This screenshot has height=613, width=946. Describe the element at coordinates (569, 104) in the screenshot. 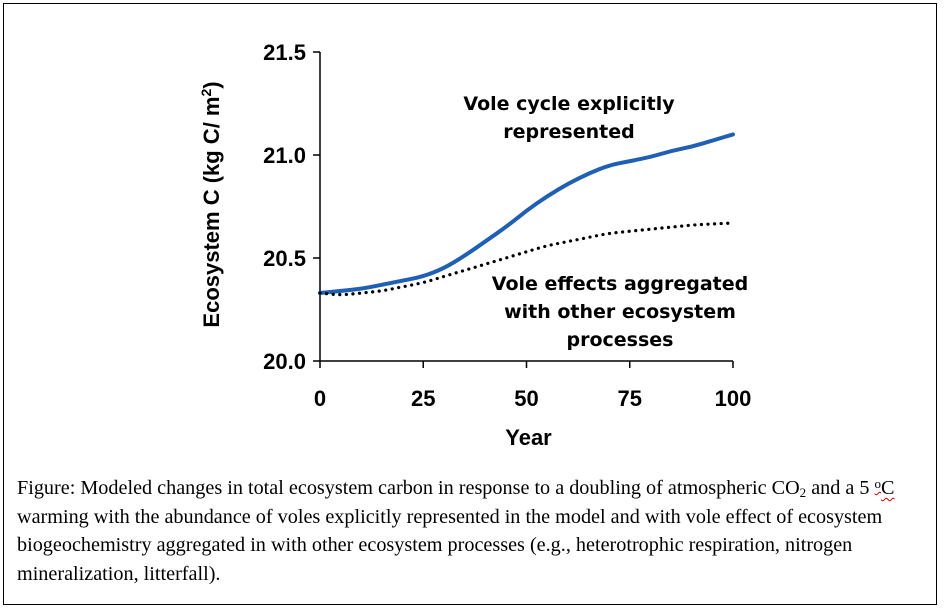

I see `series-annotation: Vole cycle explicitly` at that location.